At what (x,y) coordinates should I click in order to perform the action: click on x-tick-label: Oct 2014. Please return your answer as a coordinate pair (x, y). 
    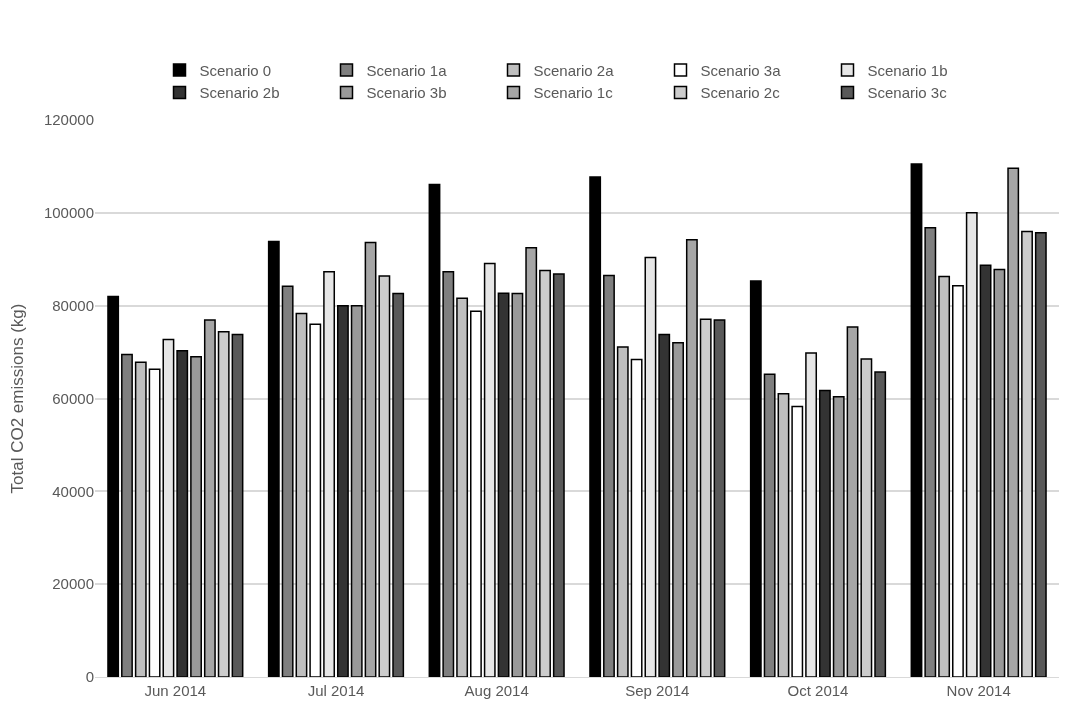
    Looking at the image, I should click on (818, 690).